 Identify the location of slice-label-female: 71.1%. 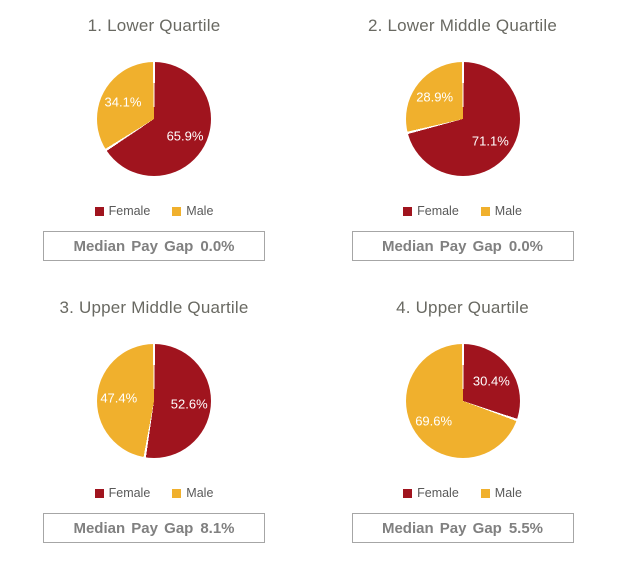
(490, 141).